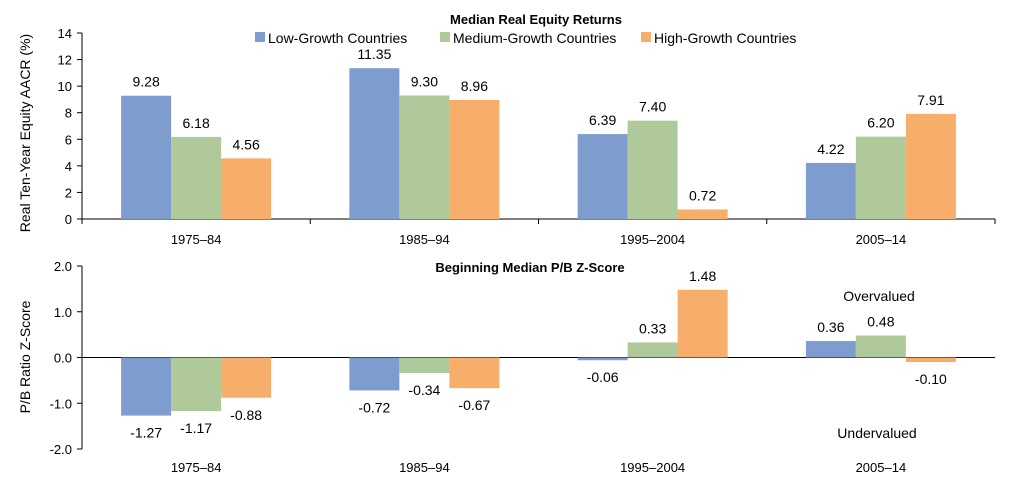 This screenshot has height=490, width=1025. What do you see at coordinates (260, 37) in the screenshot?
I see `legend-swatch-low` at bounding box center [260, 37].